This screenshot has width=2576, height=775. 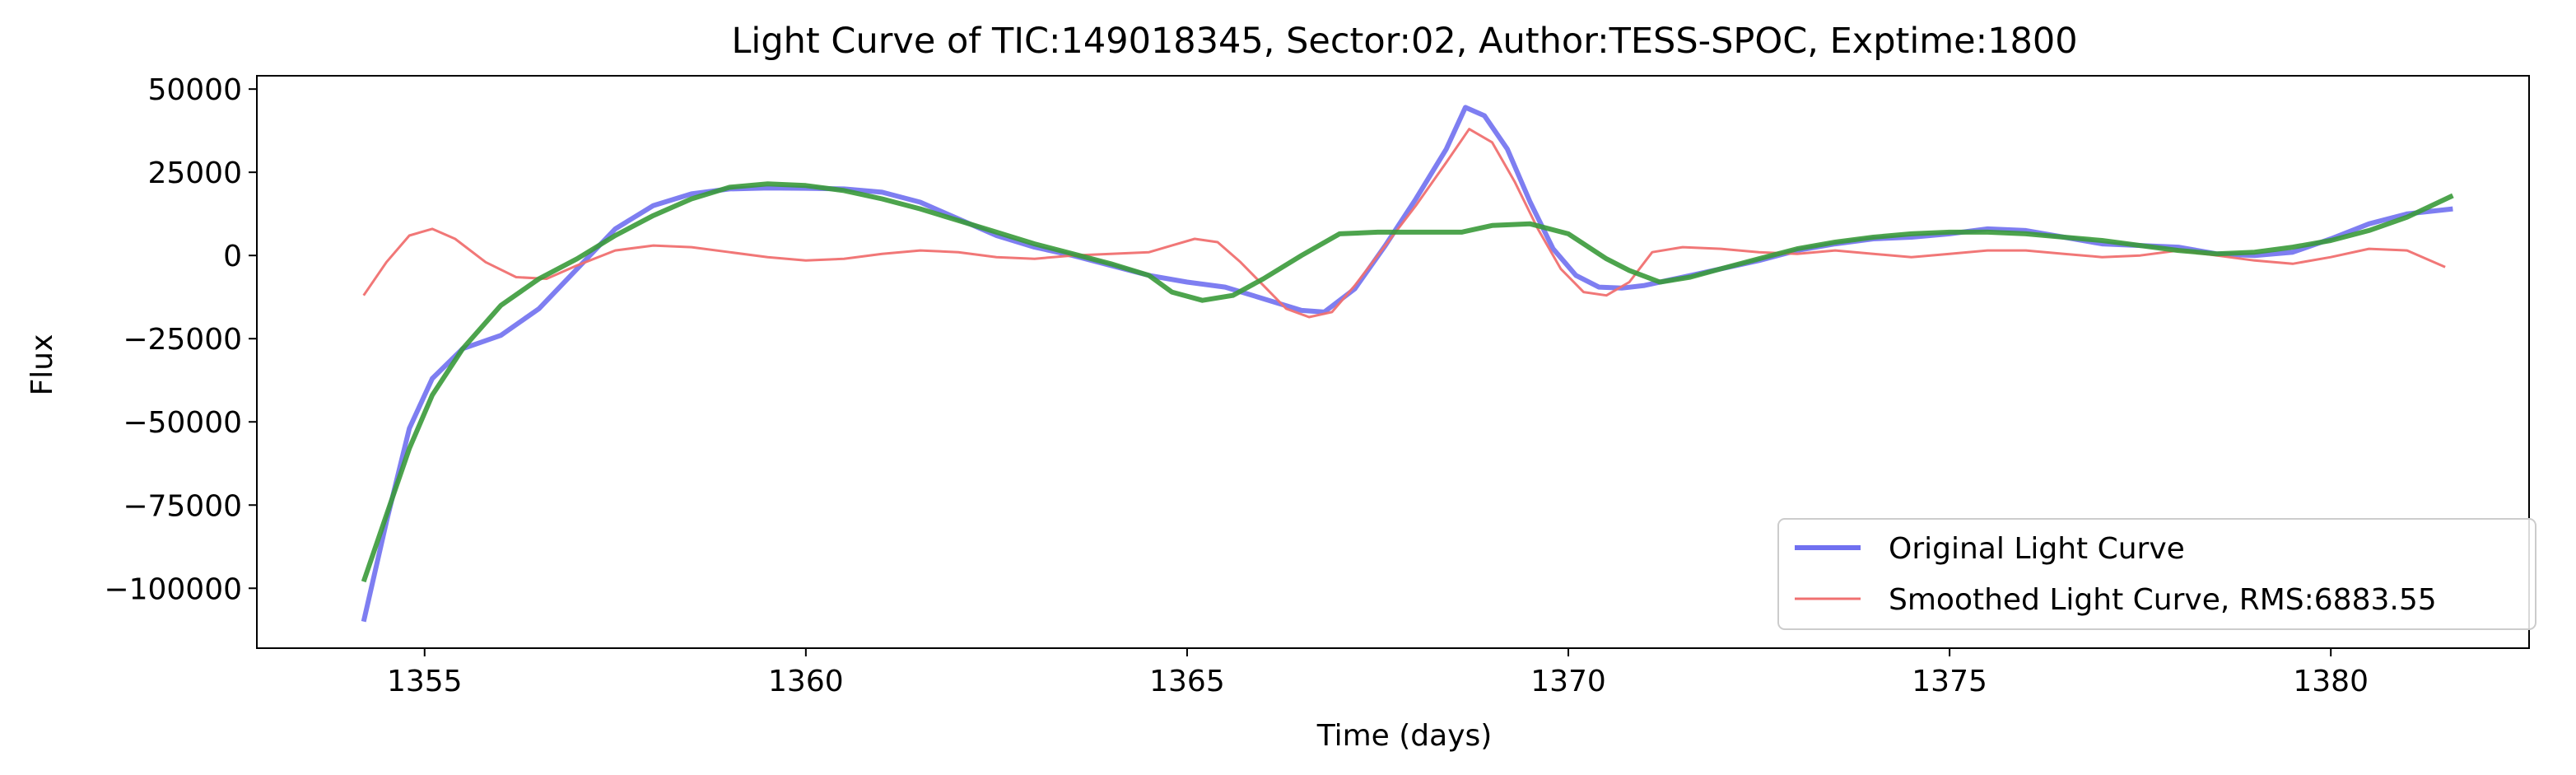 What do you see at coordinates (1568, 681) in the screenshot?
I see `x-tick-label: 1370` at bounding box center [1568, 681].